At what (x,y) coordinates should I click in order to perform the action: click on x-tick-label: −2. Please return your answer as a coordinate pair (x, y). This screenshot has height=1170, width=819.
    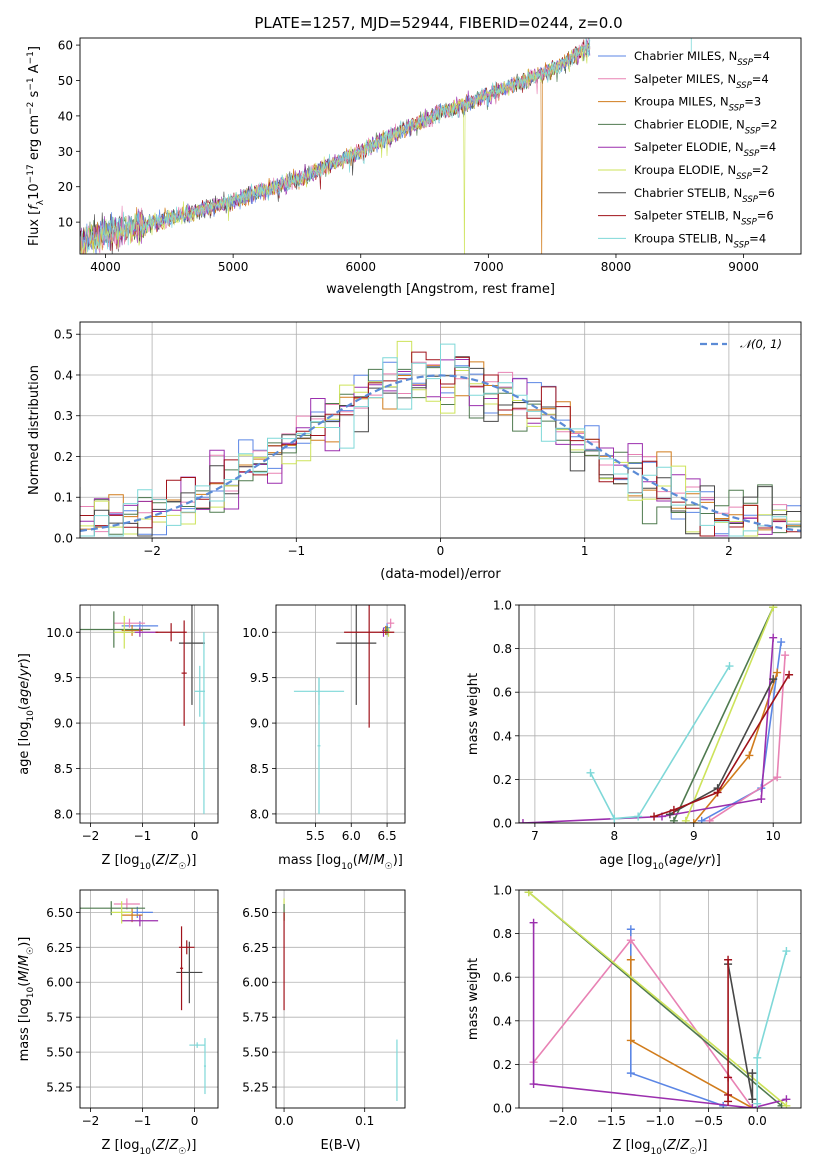
    Looking at the image, I should click on (91, 1121).